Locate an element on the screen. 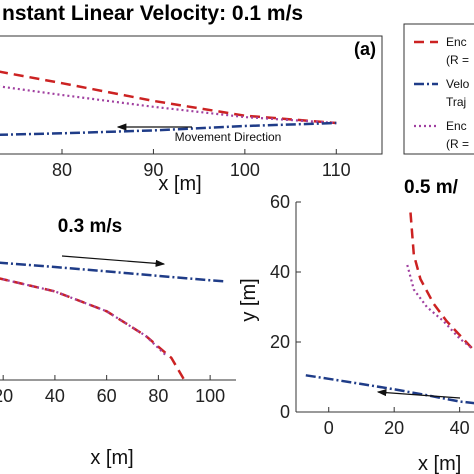  legend-sublabel-encoder2: (R = is located at coordinates (457, 144).